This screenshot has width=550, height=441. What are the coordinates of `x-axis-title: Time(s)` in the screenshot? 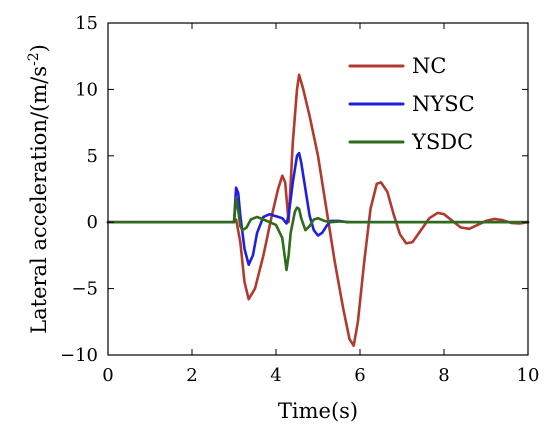 It's located at (318, 411).